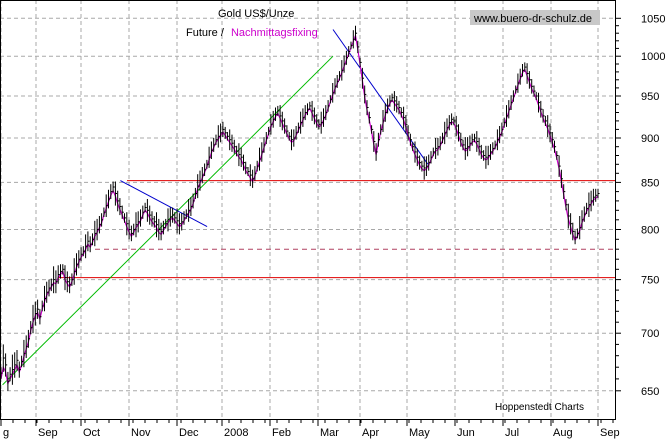 This screenshot has width=669, height=439. What do you see at coordinates (370, 433) in the screenshot?
I see `x-tick-label: Apr` at bounding box center [370, 433].